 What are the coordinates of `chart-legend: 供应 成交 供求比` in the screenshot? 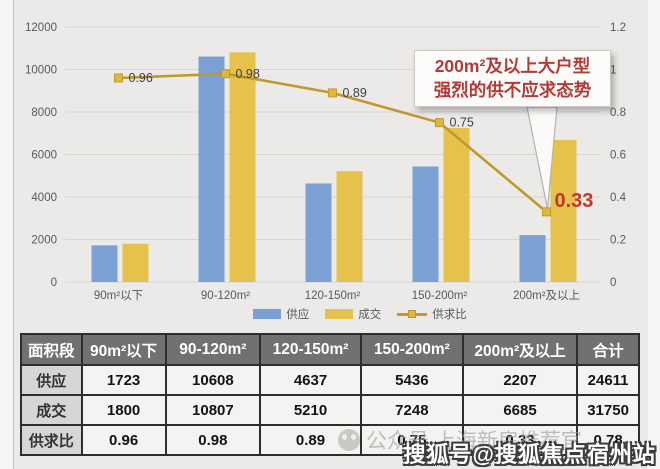 It's located at (360, 314).